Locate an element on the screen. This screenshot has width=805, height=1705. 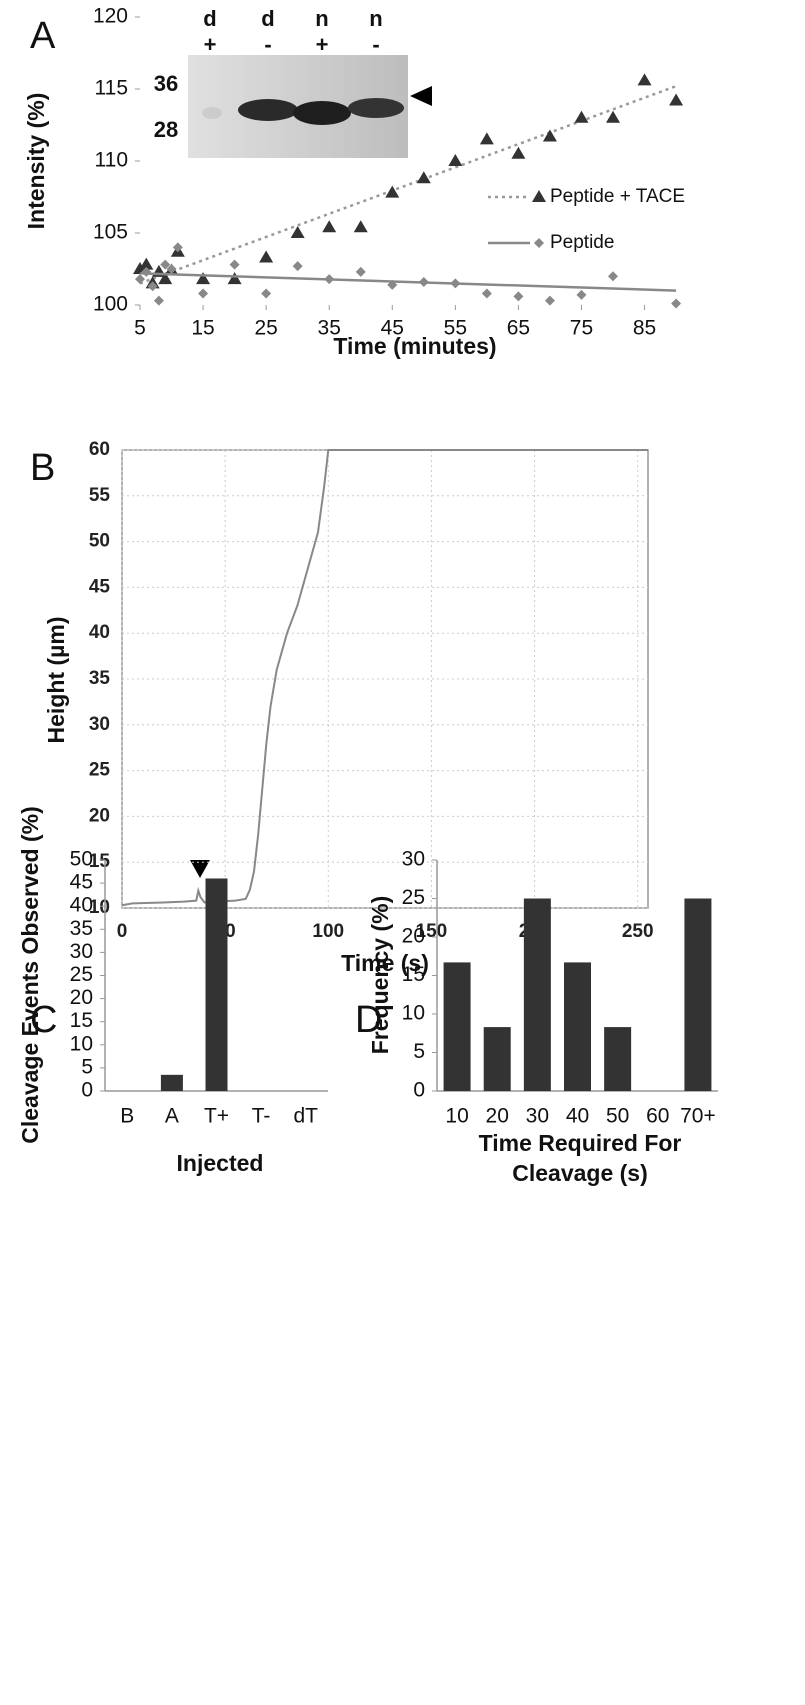
x-tick-label: 75 is located at coordinates (581, 328).